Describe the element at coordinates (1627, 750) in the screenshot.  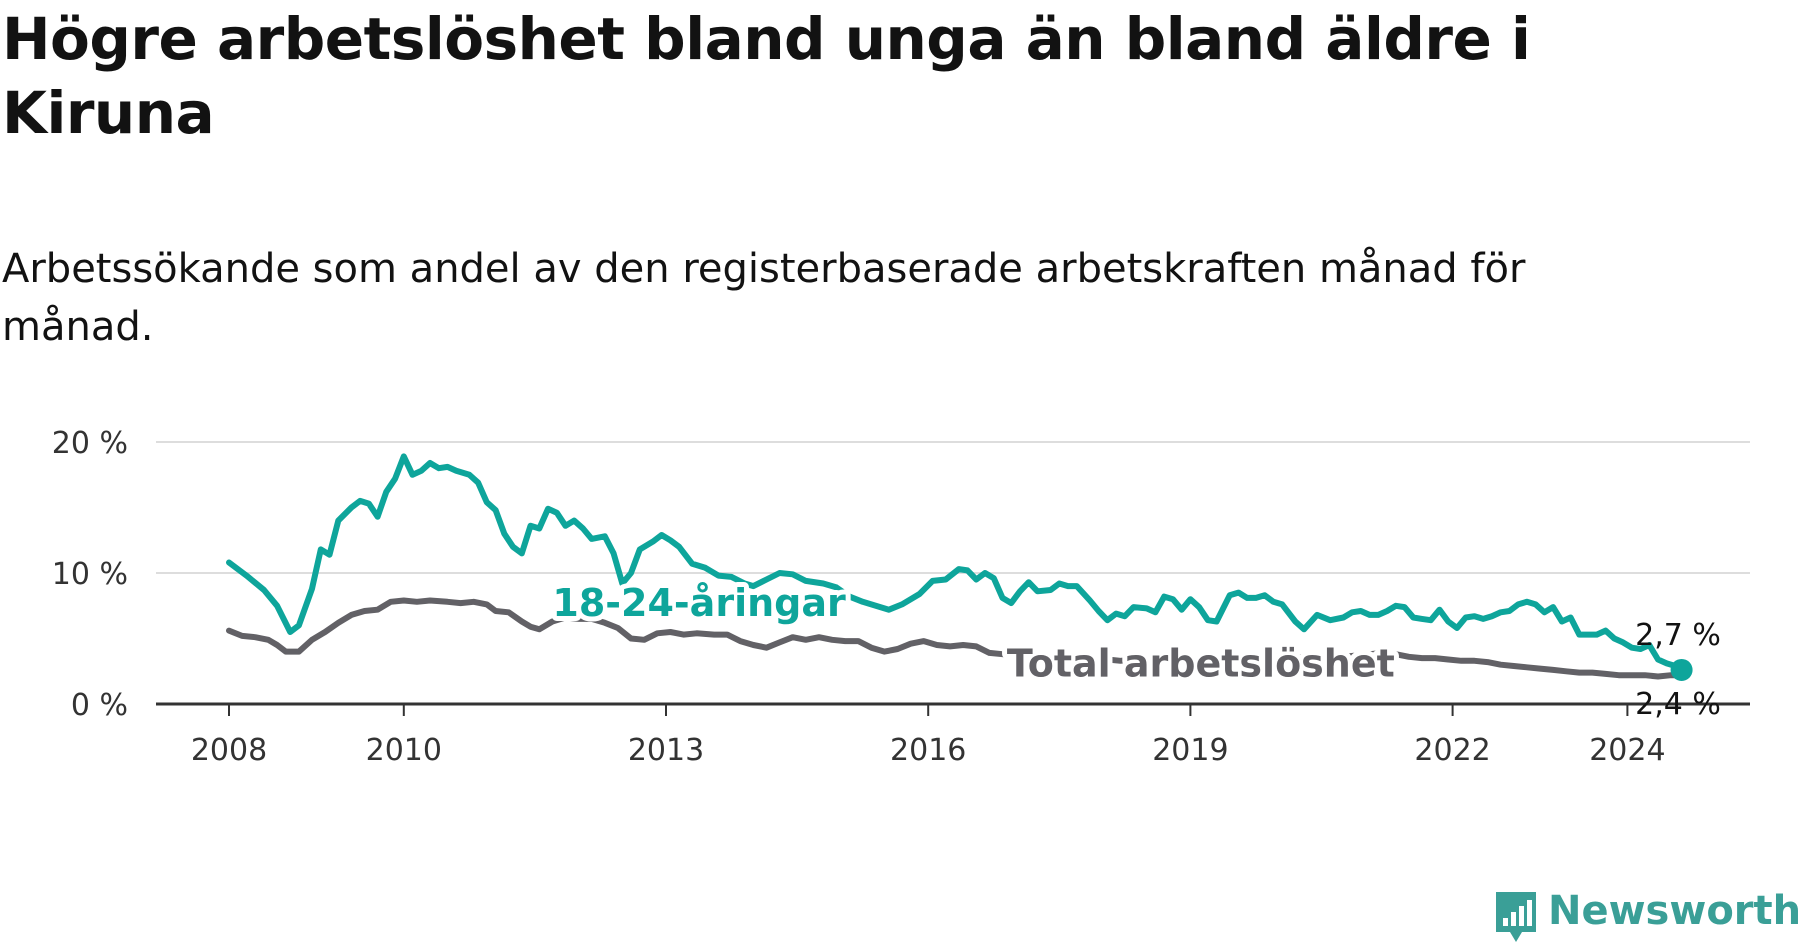
I see `x-tick-label: 2024` at that location.